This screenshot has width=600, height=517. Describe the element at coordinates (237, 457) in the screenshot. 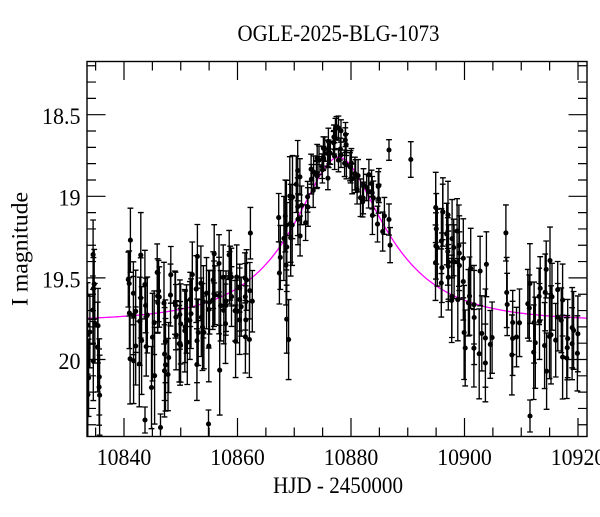

I see `svg-text: 10860` at that location.